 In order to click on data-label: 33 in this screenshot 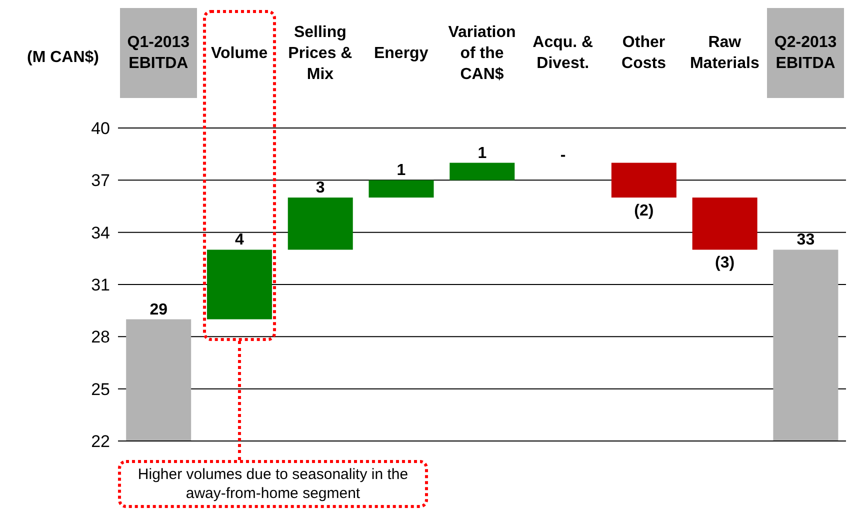, I will do `click(805, 240)`.